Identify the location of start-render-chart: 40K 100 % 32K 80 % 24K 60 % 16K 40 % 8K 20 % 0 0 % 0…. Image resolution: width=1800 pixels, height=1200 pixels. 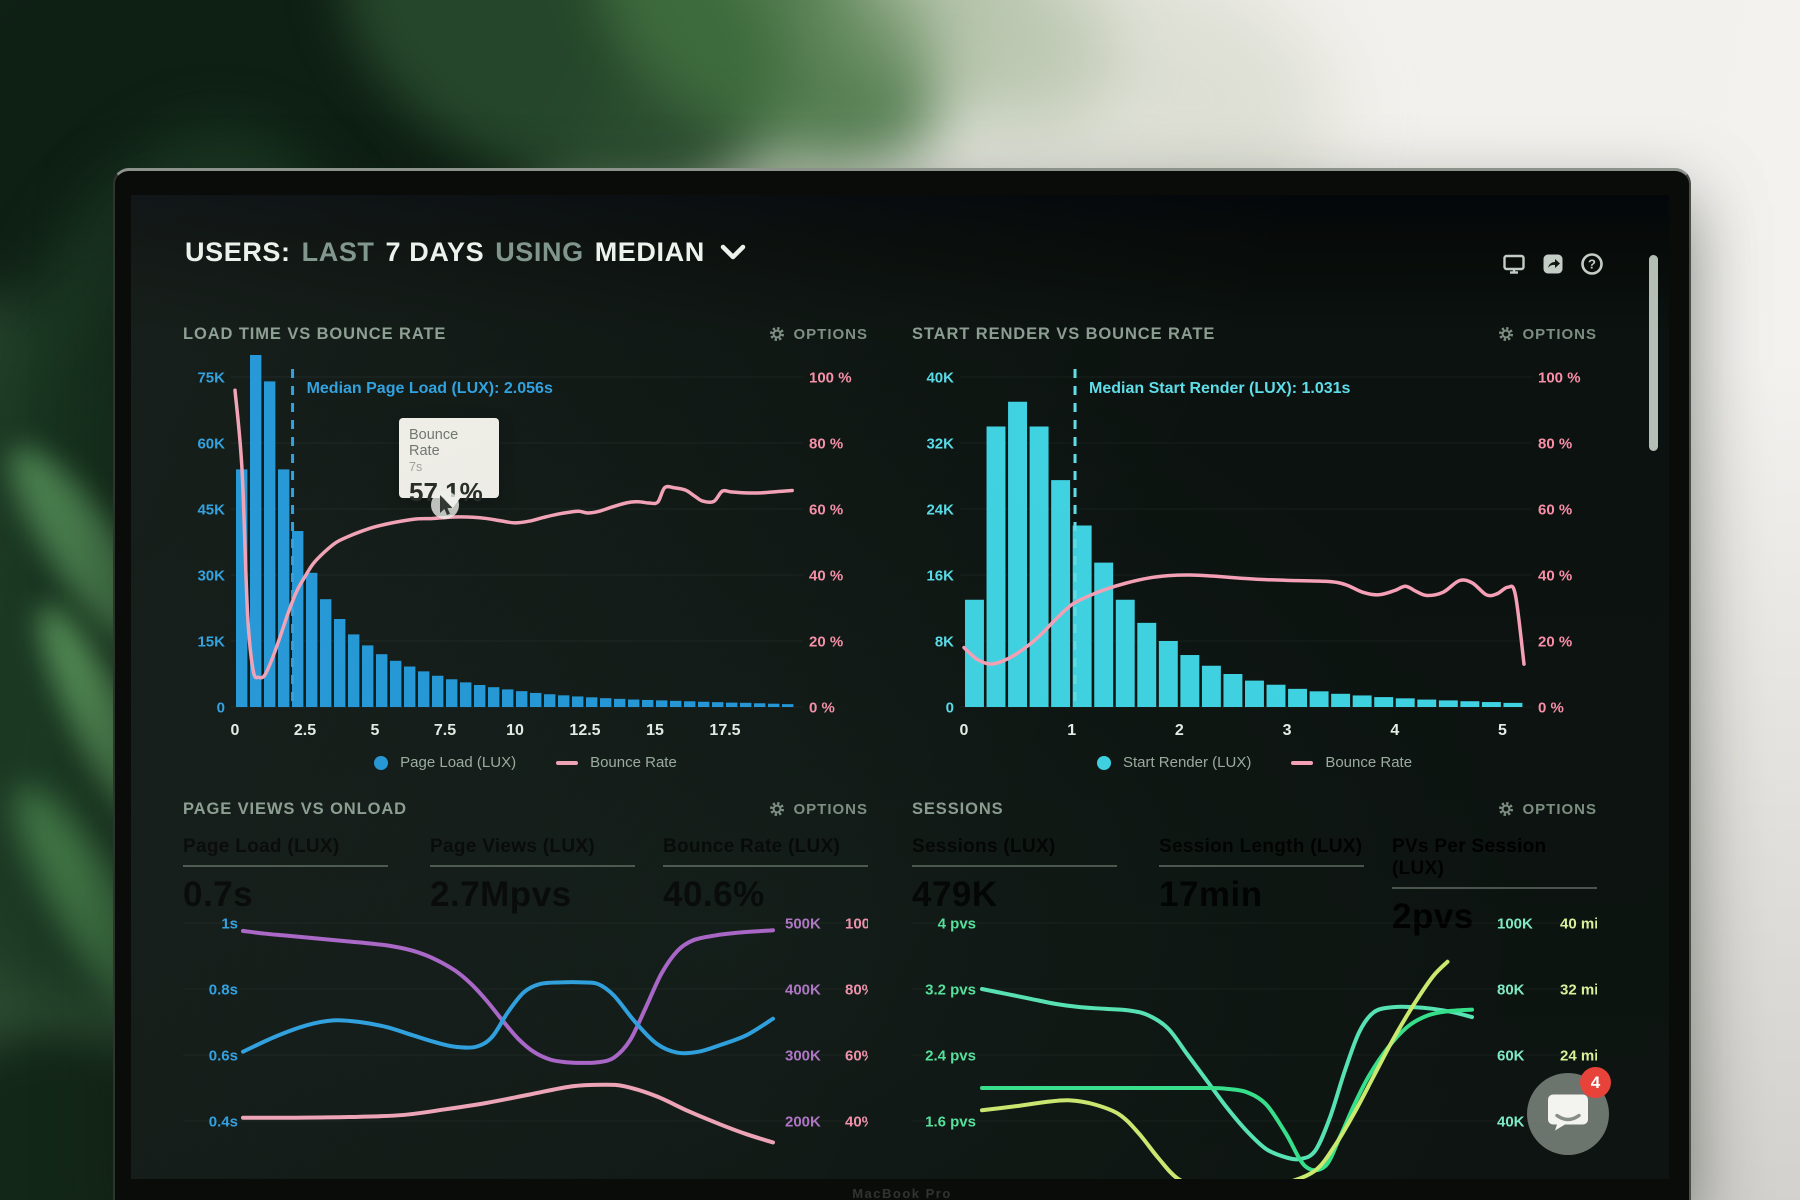
(1254, 548).